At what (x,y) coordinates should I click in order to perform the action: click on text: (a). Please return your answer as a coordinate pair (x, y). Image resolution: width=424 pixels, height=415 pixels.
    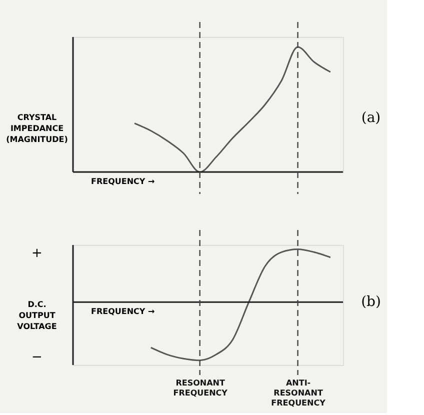
    Looking at the image, I should click on (371, 118).